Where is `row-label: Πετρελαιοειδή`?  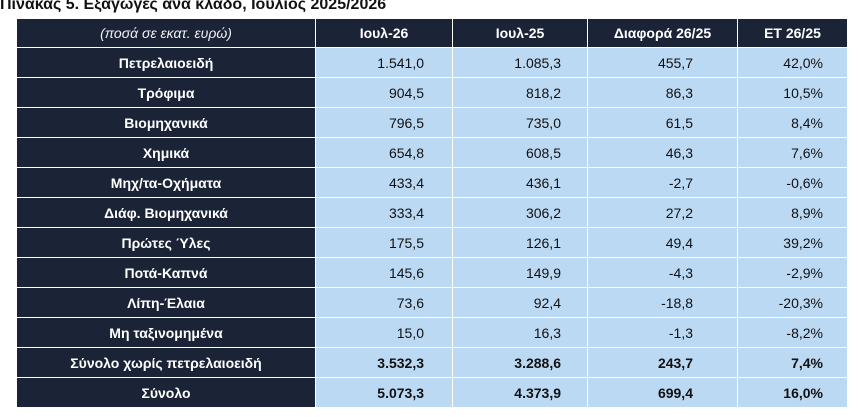 row-label: Πετρελαιοειδή is located at coordinates (166, 62).